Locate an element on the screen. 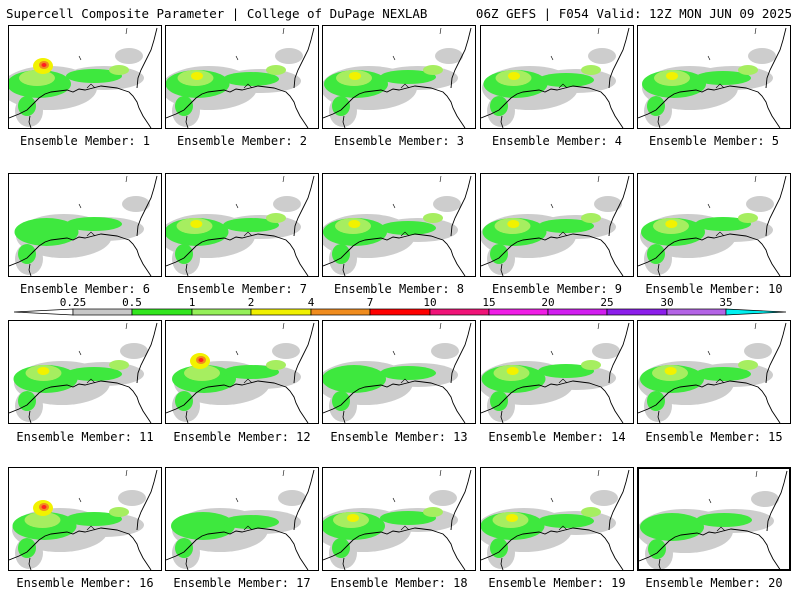 This screenshot has width=800, height=600. ensemble-member-label: Ensemble Member: 14 is located at coordinates (557, 437).